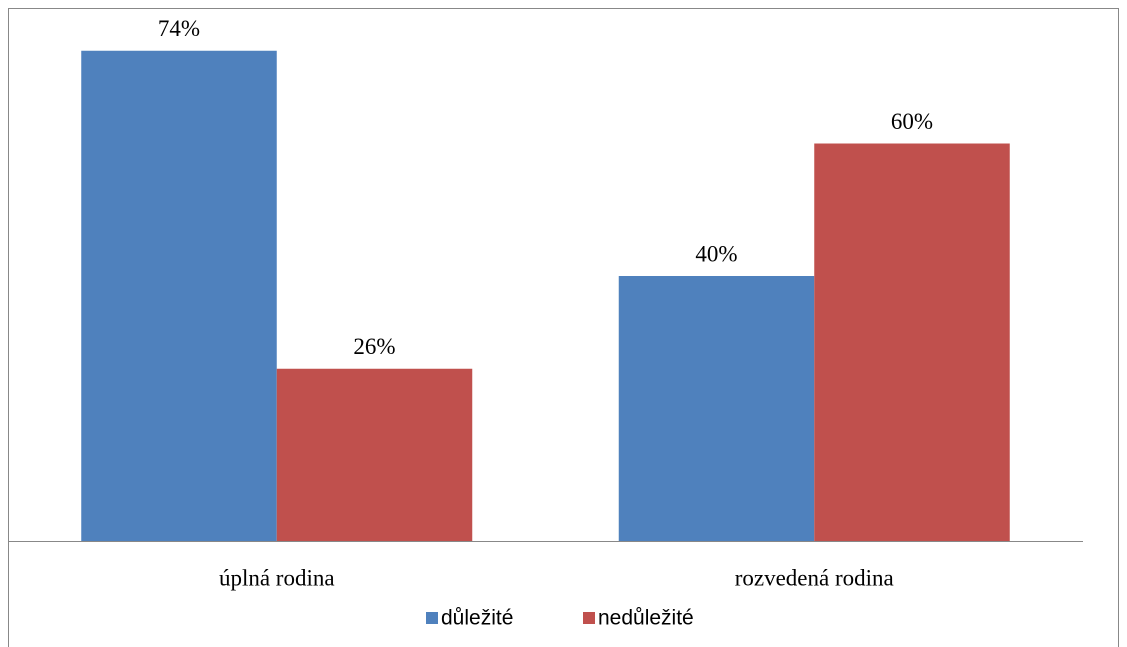 This screenshot has width=1127, height=647. I want to click on data-label: 26%, so click(374, 346).